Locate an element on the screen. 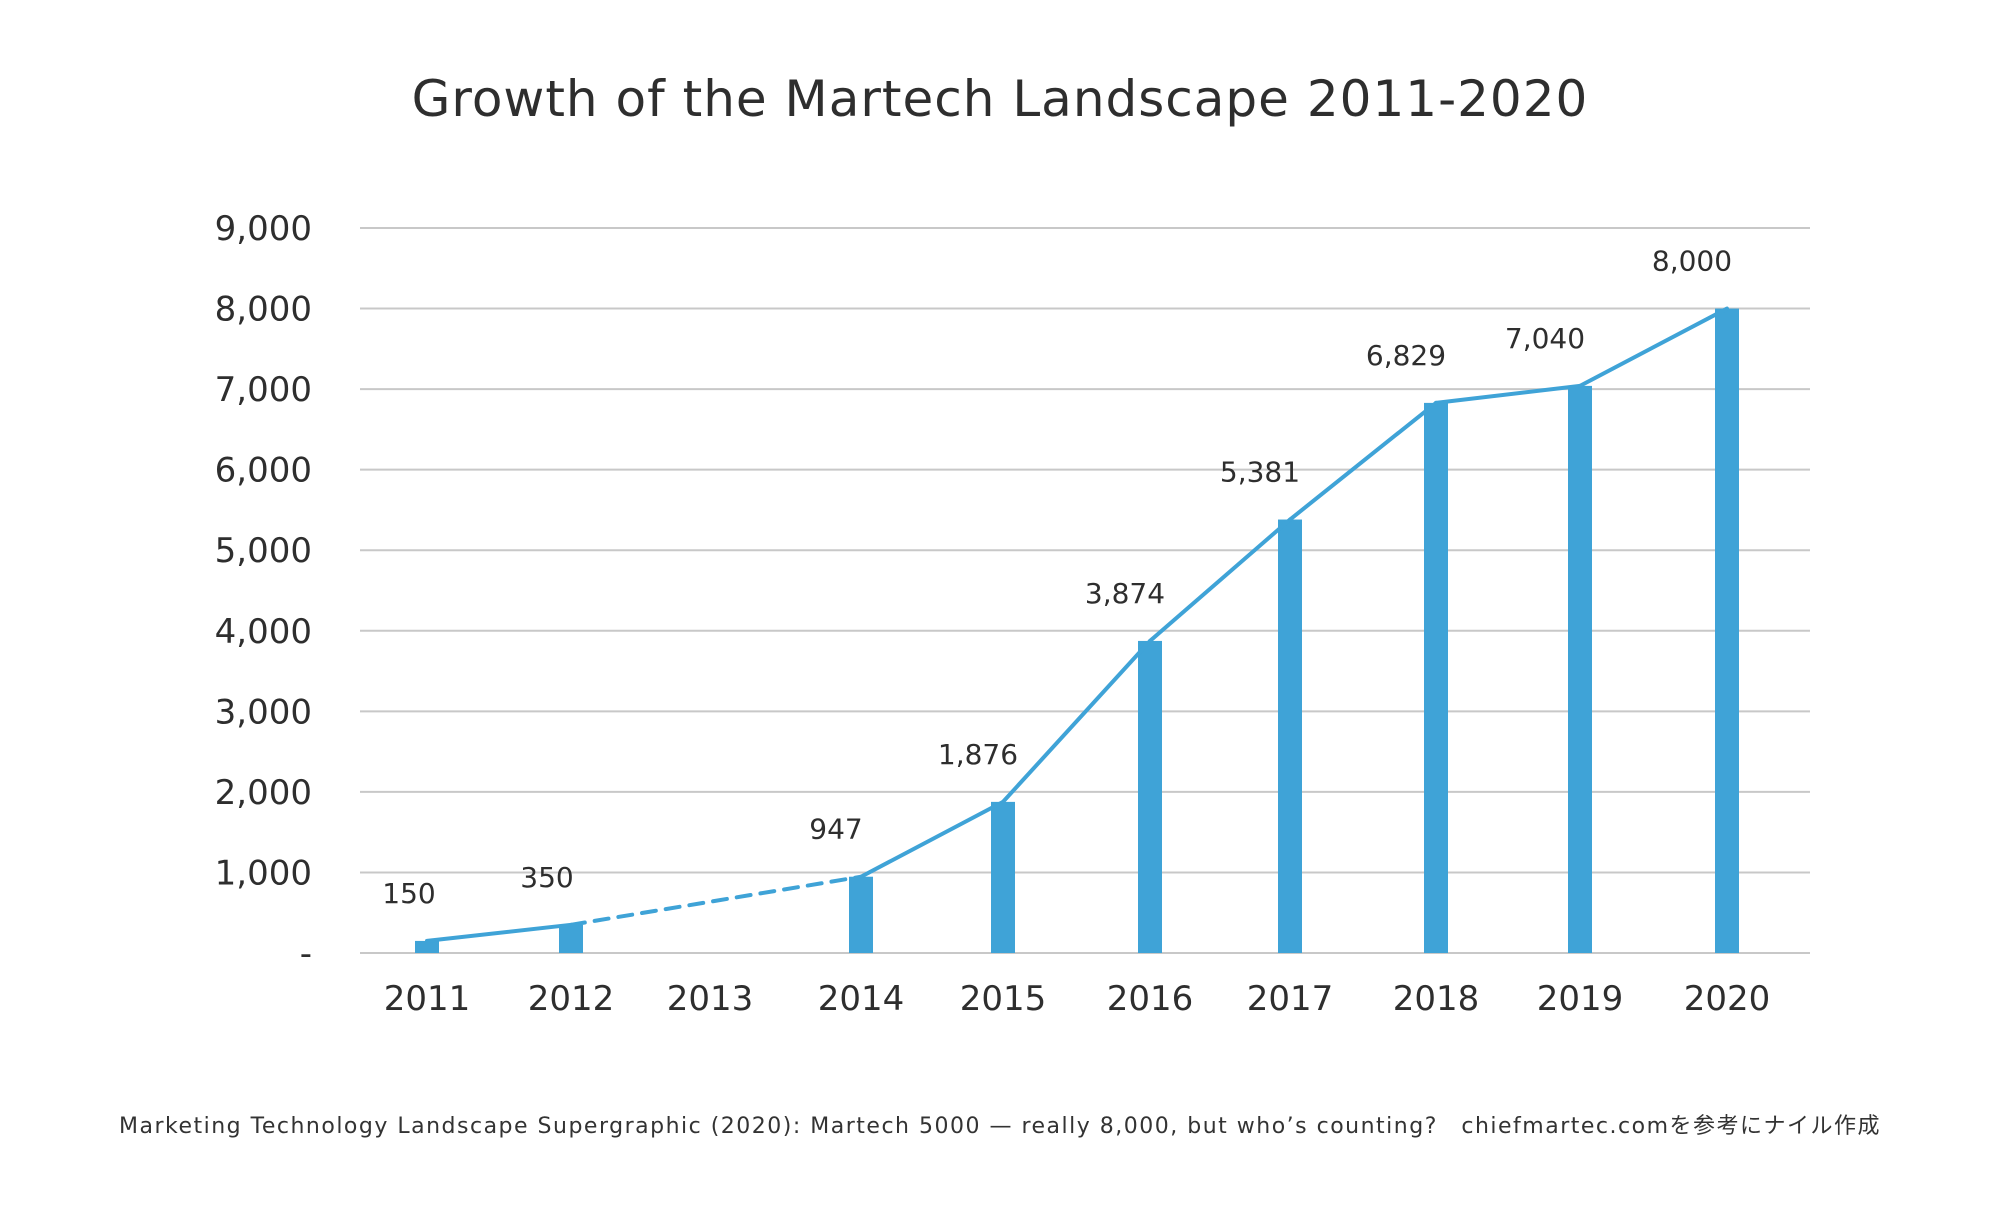 Image resolution: width=2000 pixels, height=1210 pixels. x-tick-label: 2015 is located at coordinates (1003, 999).